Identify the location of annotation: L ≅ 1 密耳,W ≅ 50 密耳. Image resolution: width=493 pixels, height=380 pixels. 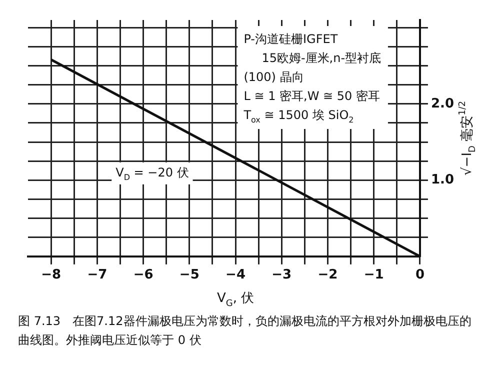
(312, 96).